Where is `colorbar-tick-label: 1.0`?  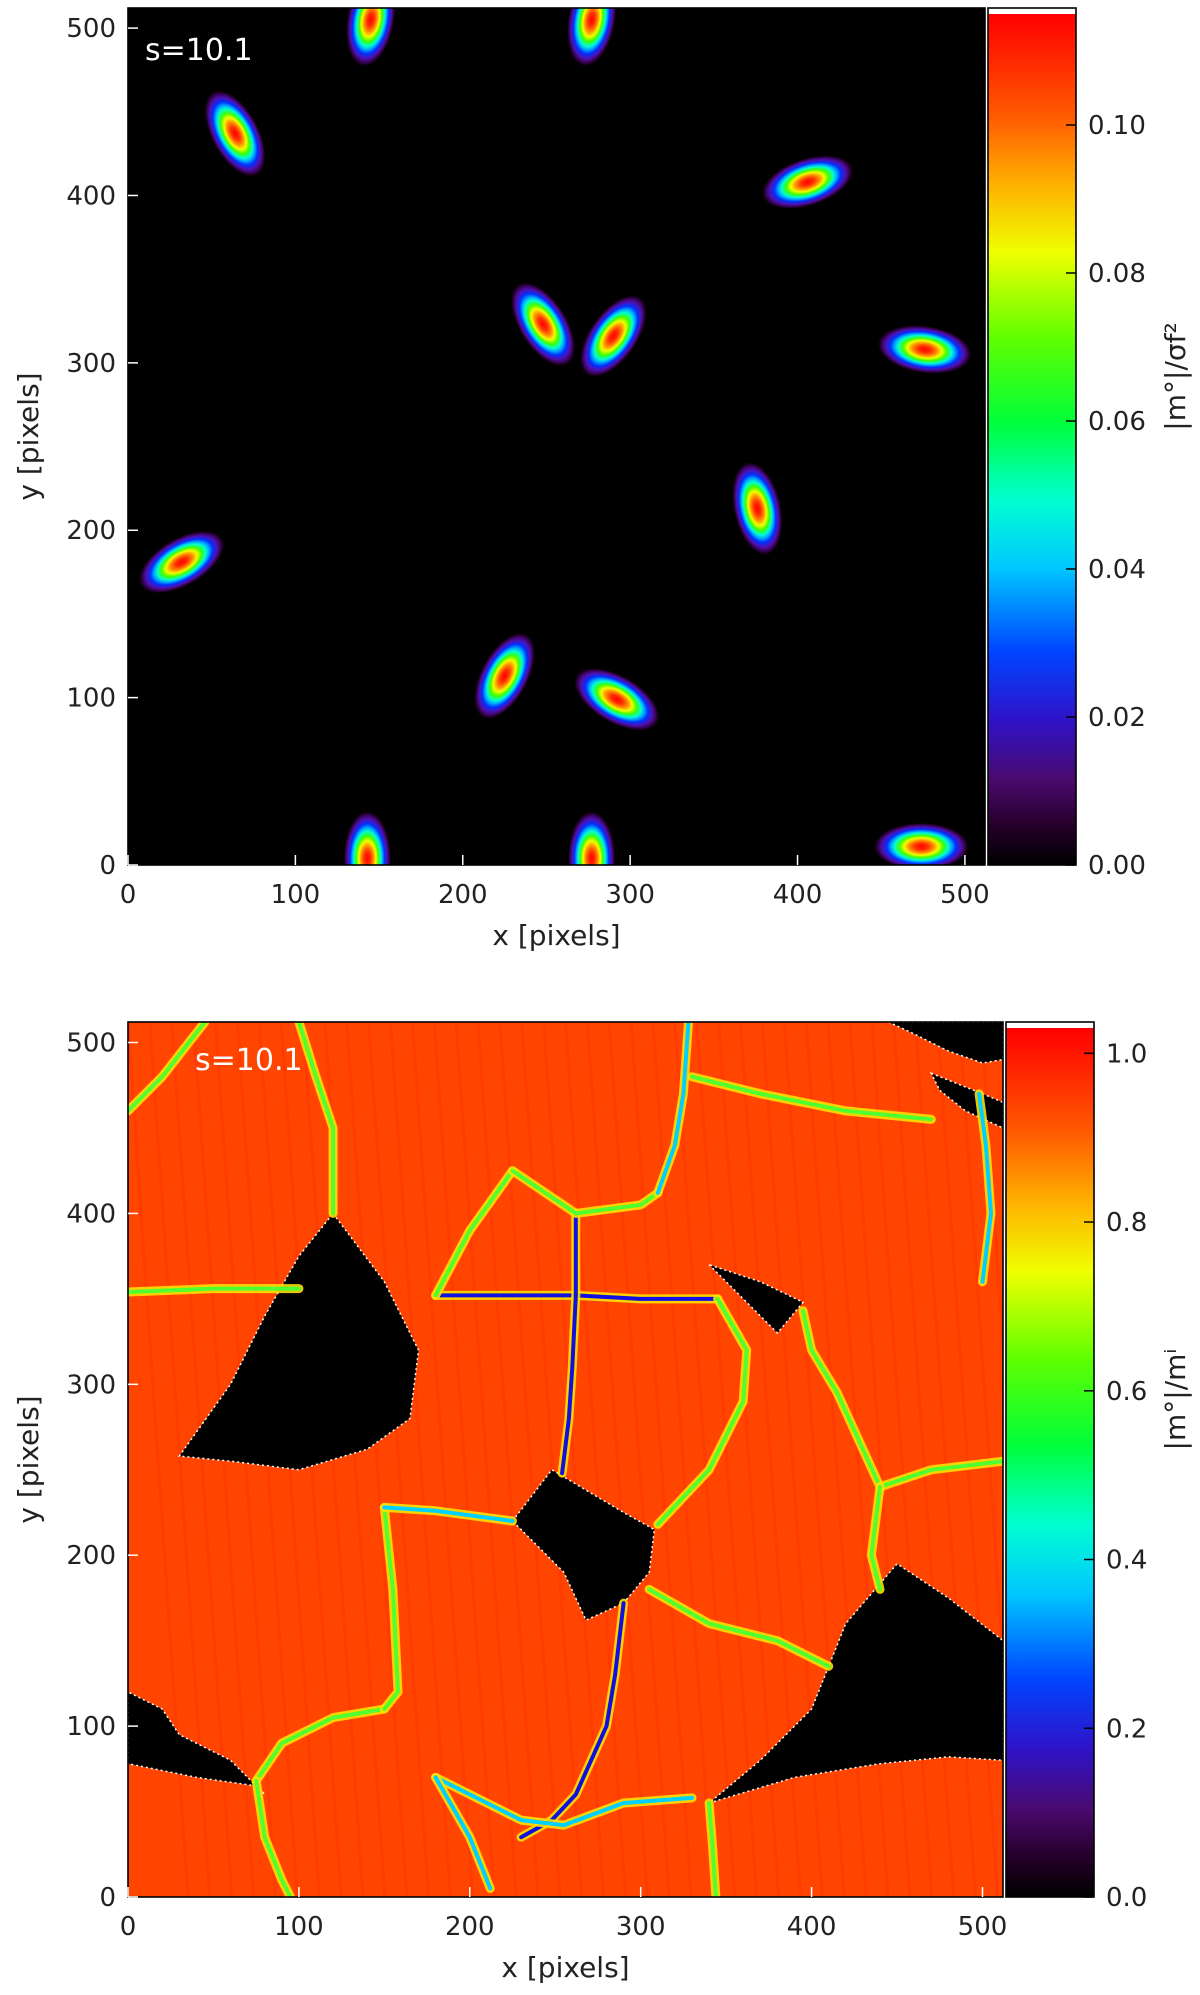
colorbar-tick-label: 1.0 is located at coordinates (1126, 1054).